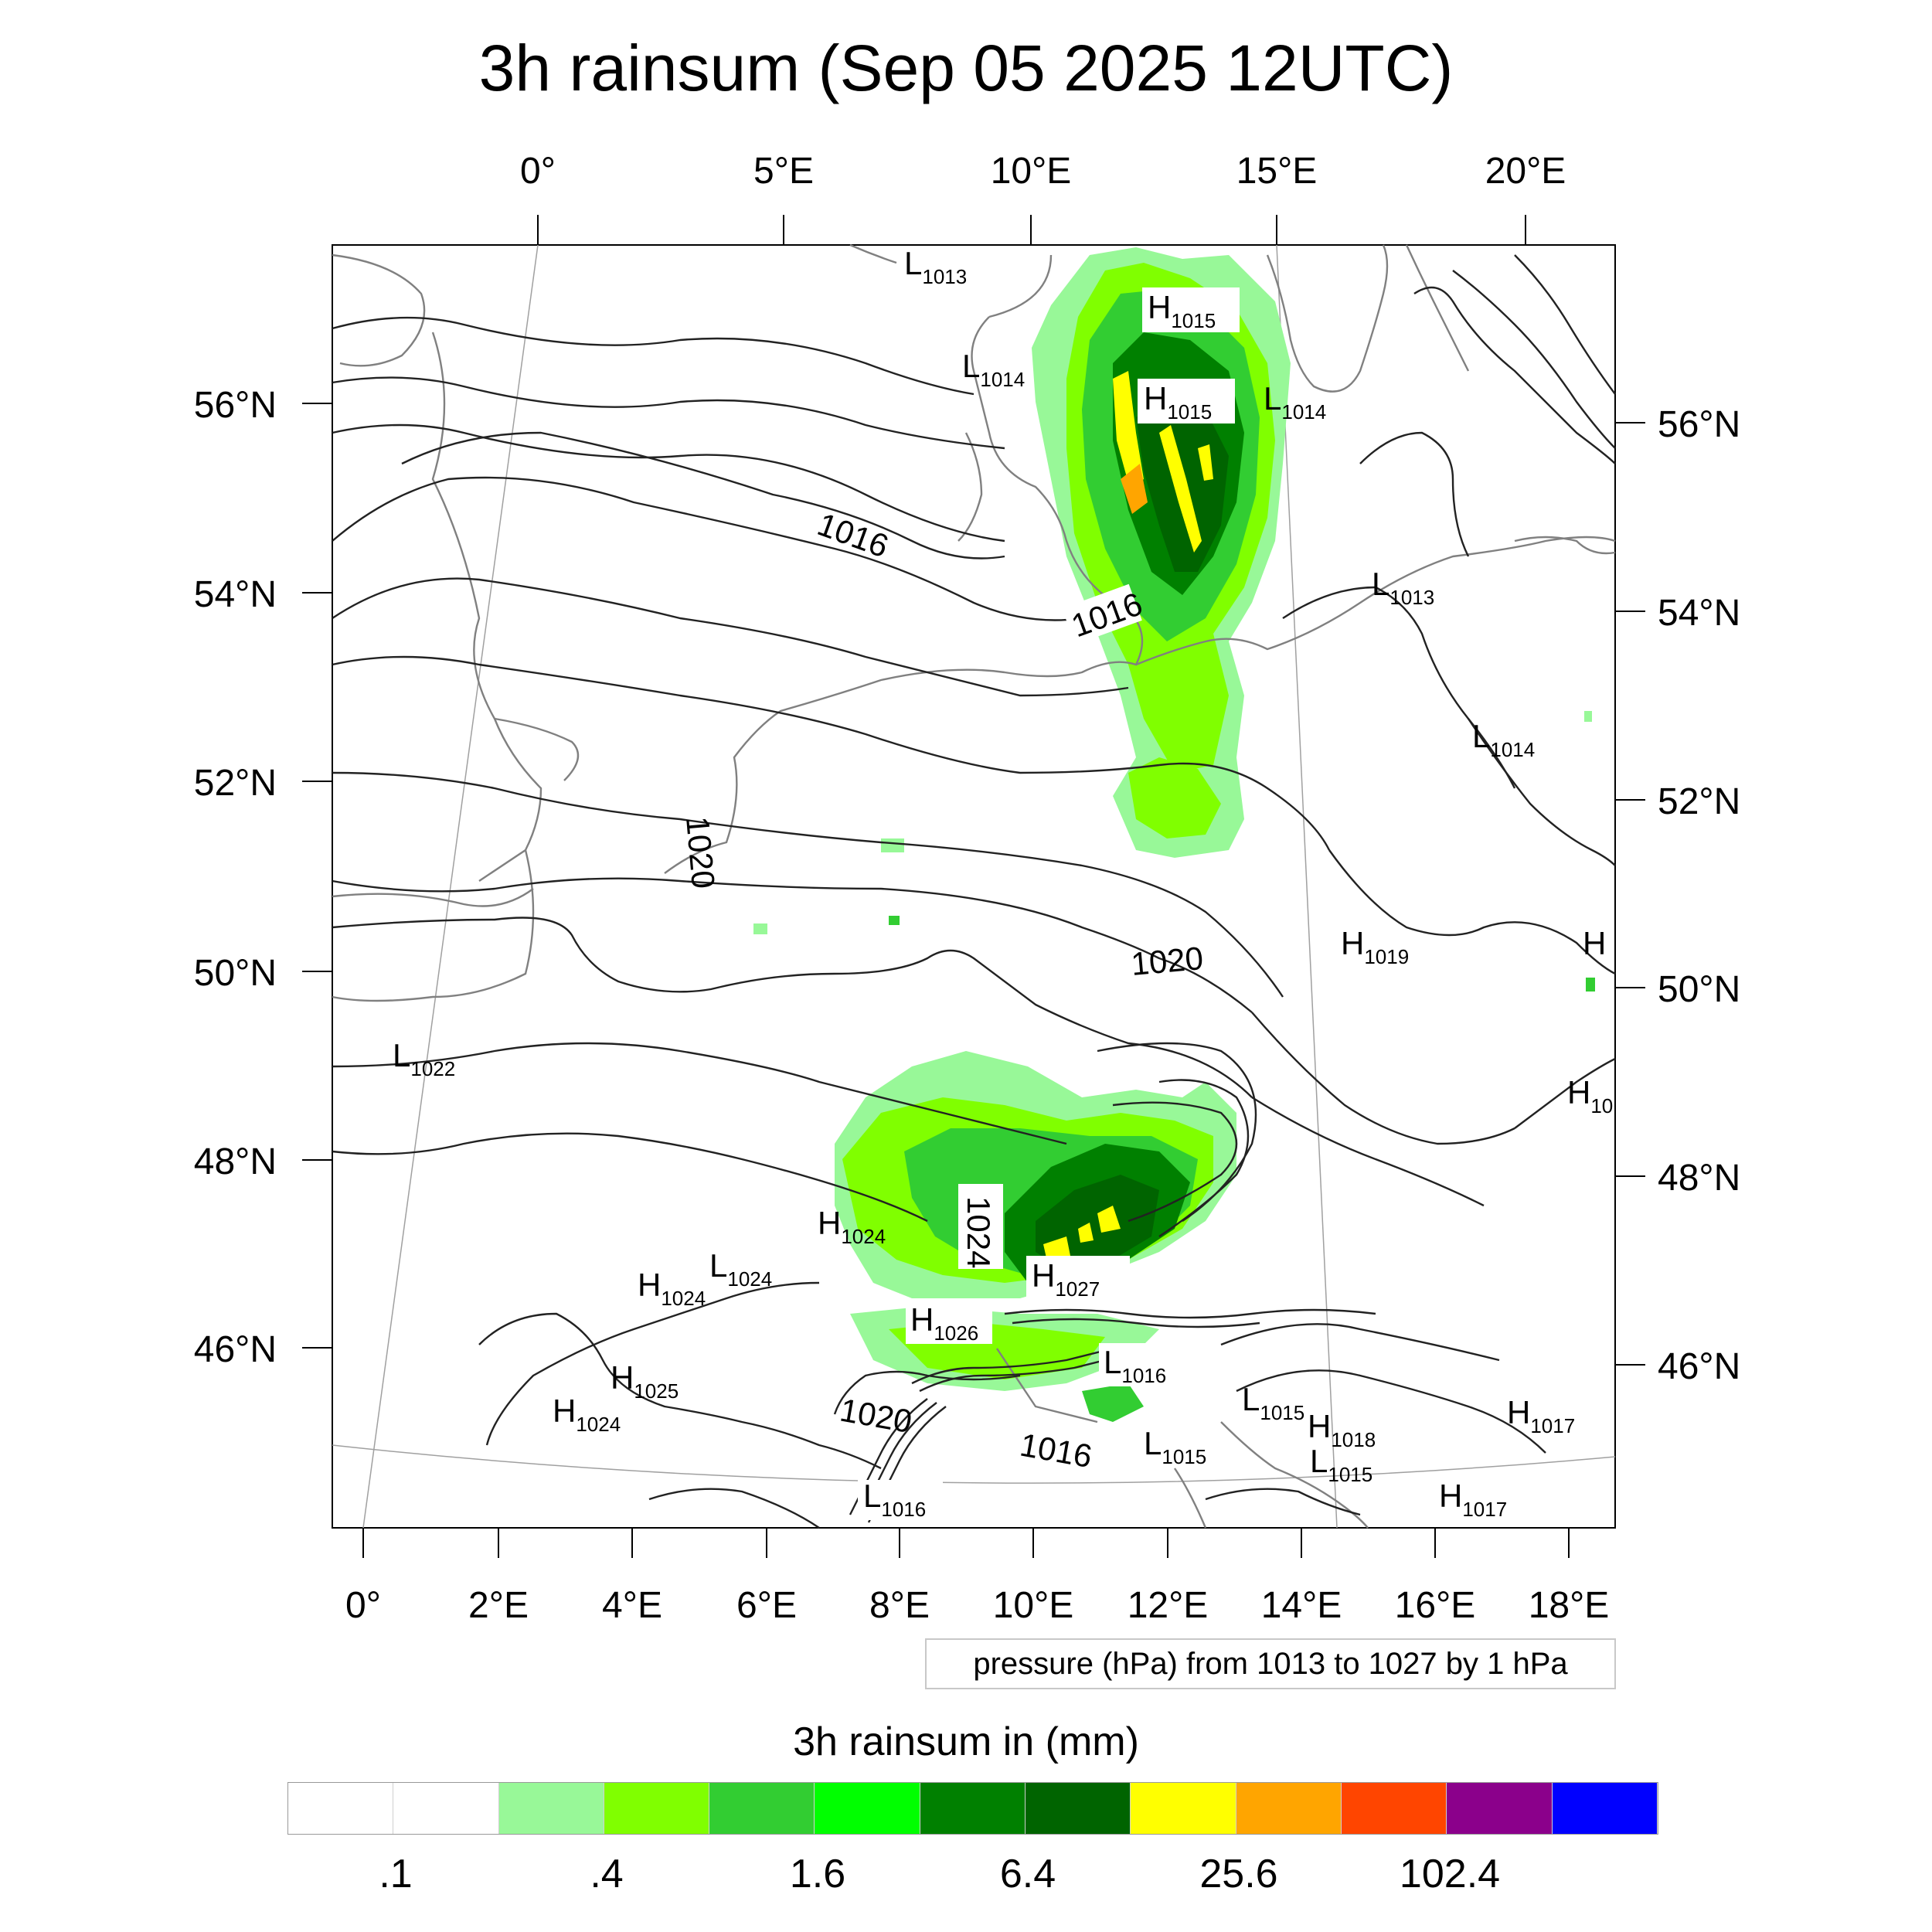 The width and height of the screenshot is (1932, 1932). What do you see at coordinates (236, 595) in the screenshot?
I see `left-lat-label: 54°N` at bounding box center [236, 595].